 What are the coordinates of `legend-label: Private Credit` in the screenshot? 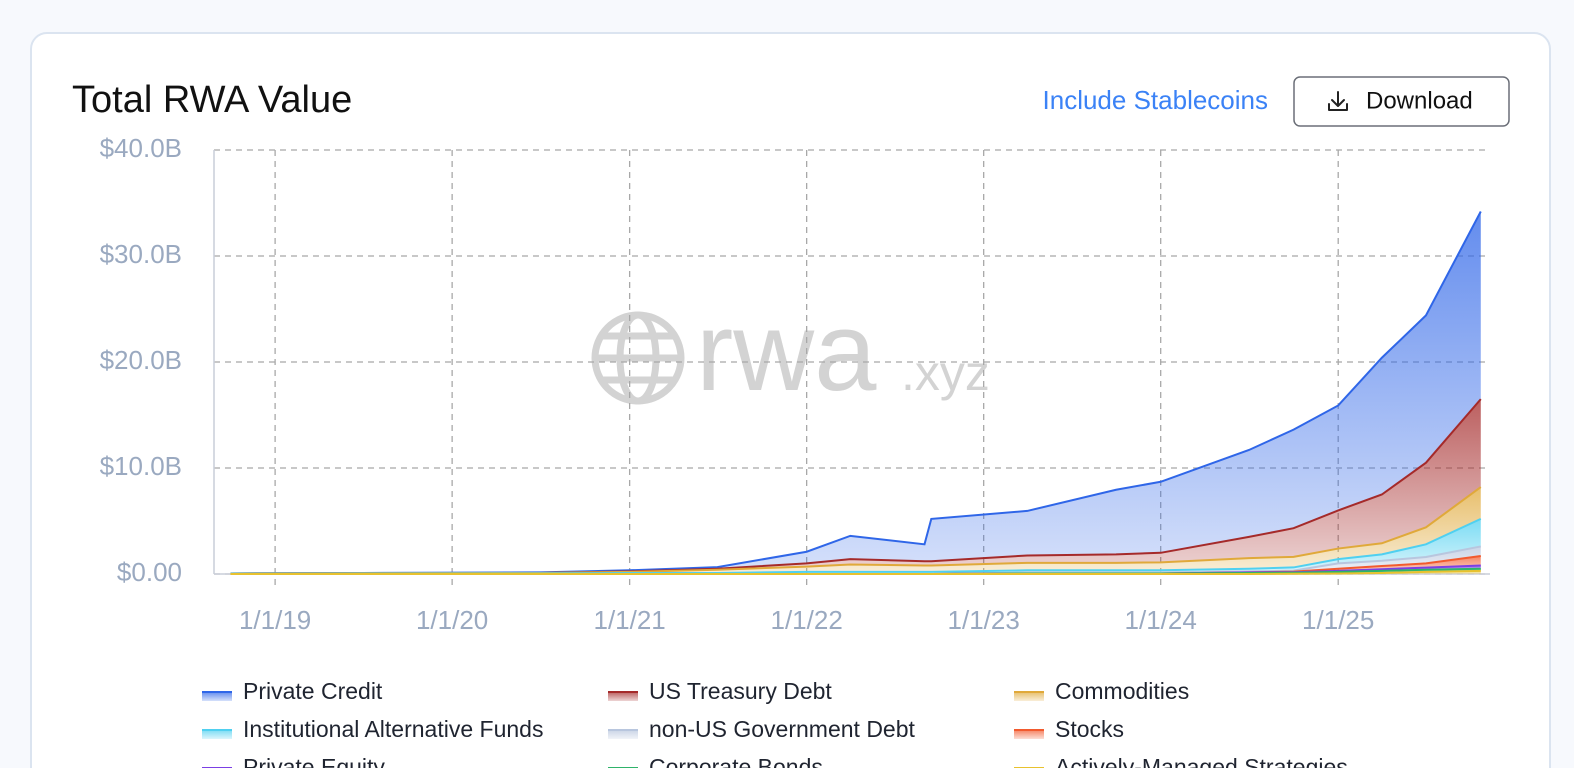 It's located at (313, 691).